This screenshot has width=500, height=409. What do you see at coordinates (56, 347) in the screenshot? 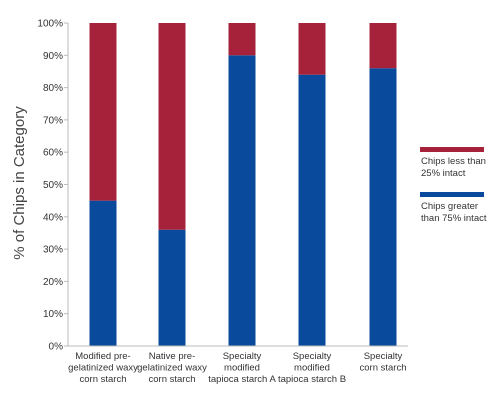
I see `y-tick-label: 0%` at bounding box center [56, 347].